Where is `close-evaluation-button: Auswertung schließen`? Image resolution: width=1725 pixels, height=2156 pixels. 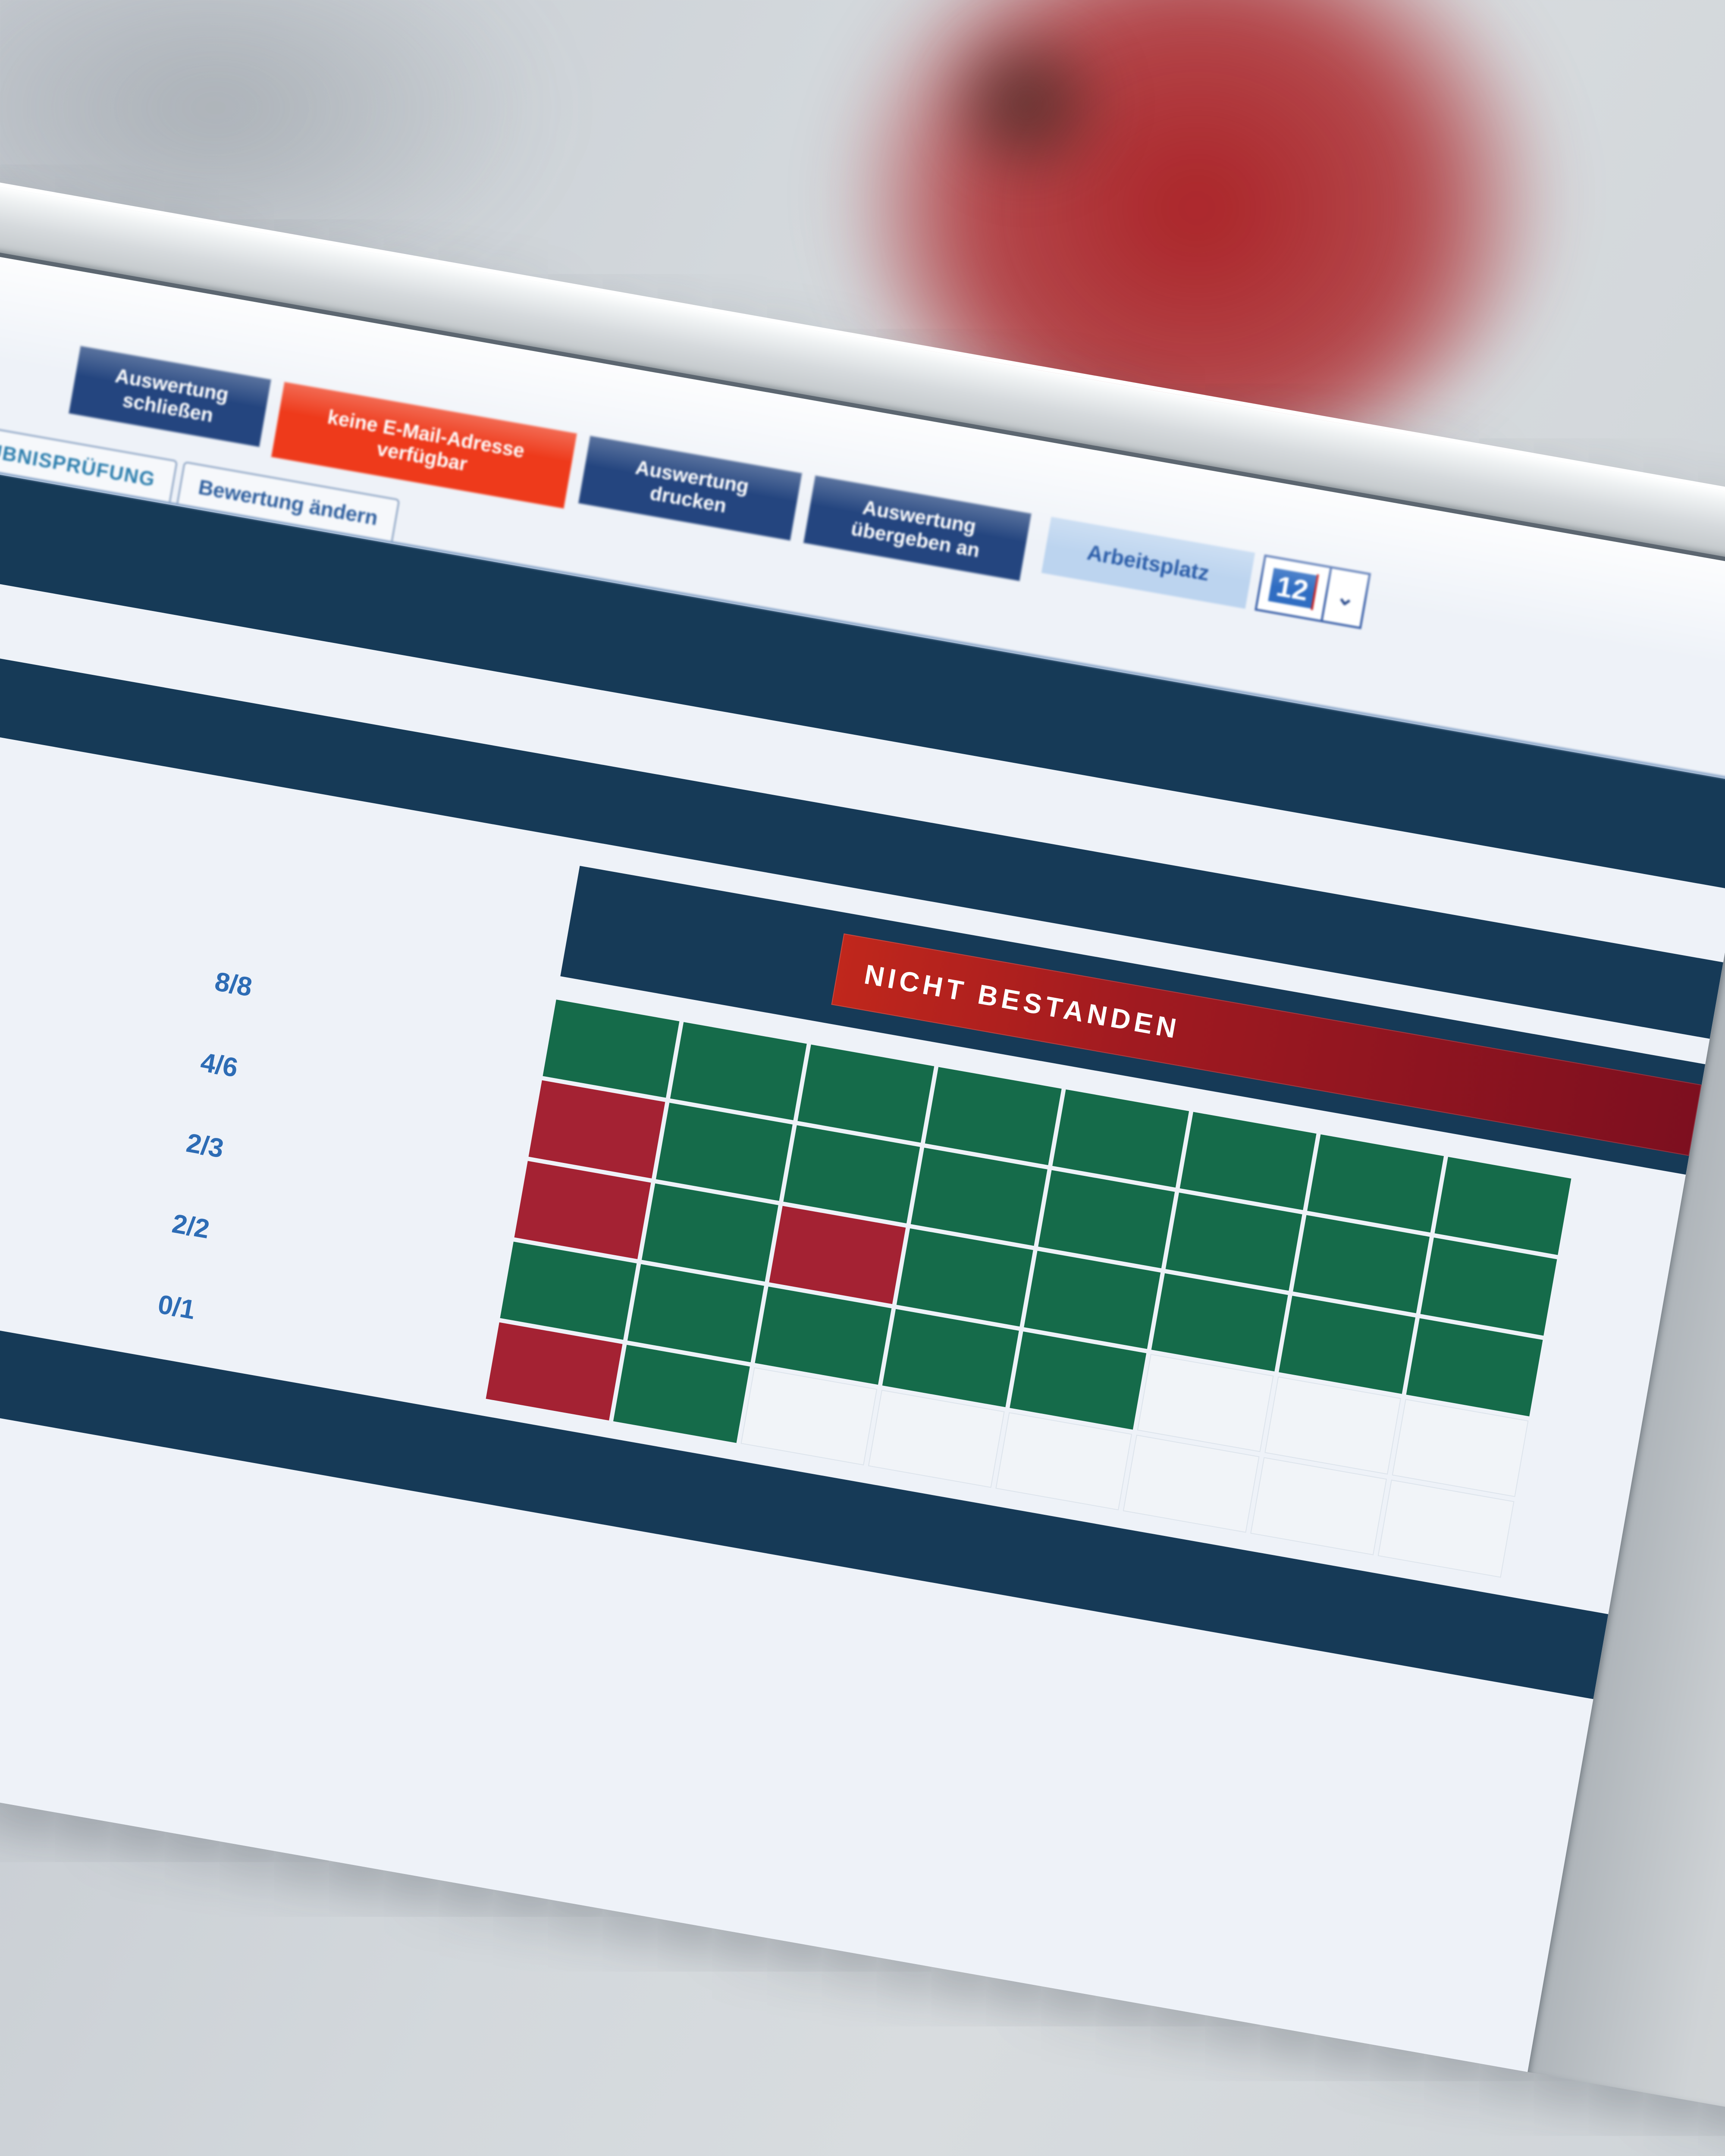 close-evaluation-button: Auswertung schließen is located at coordinates (170, 396).